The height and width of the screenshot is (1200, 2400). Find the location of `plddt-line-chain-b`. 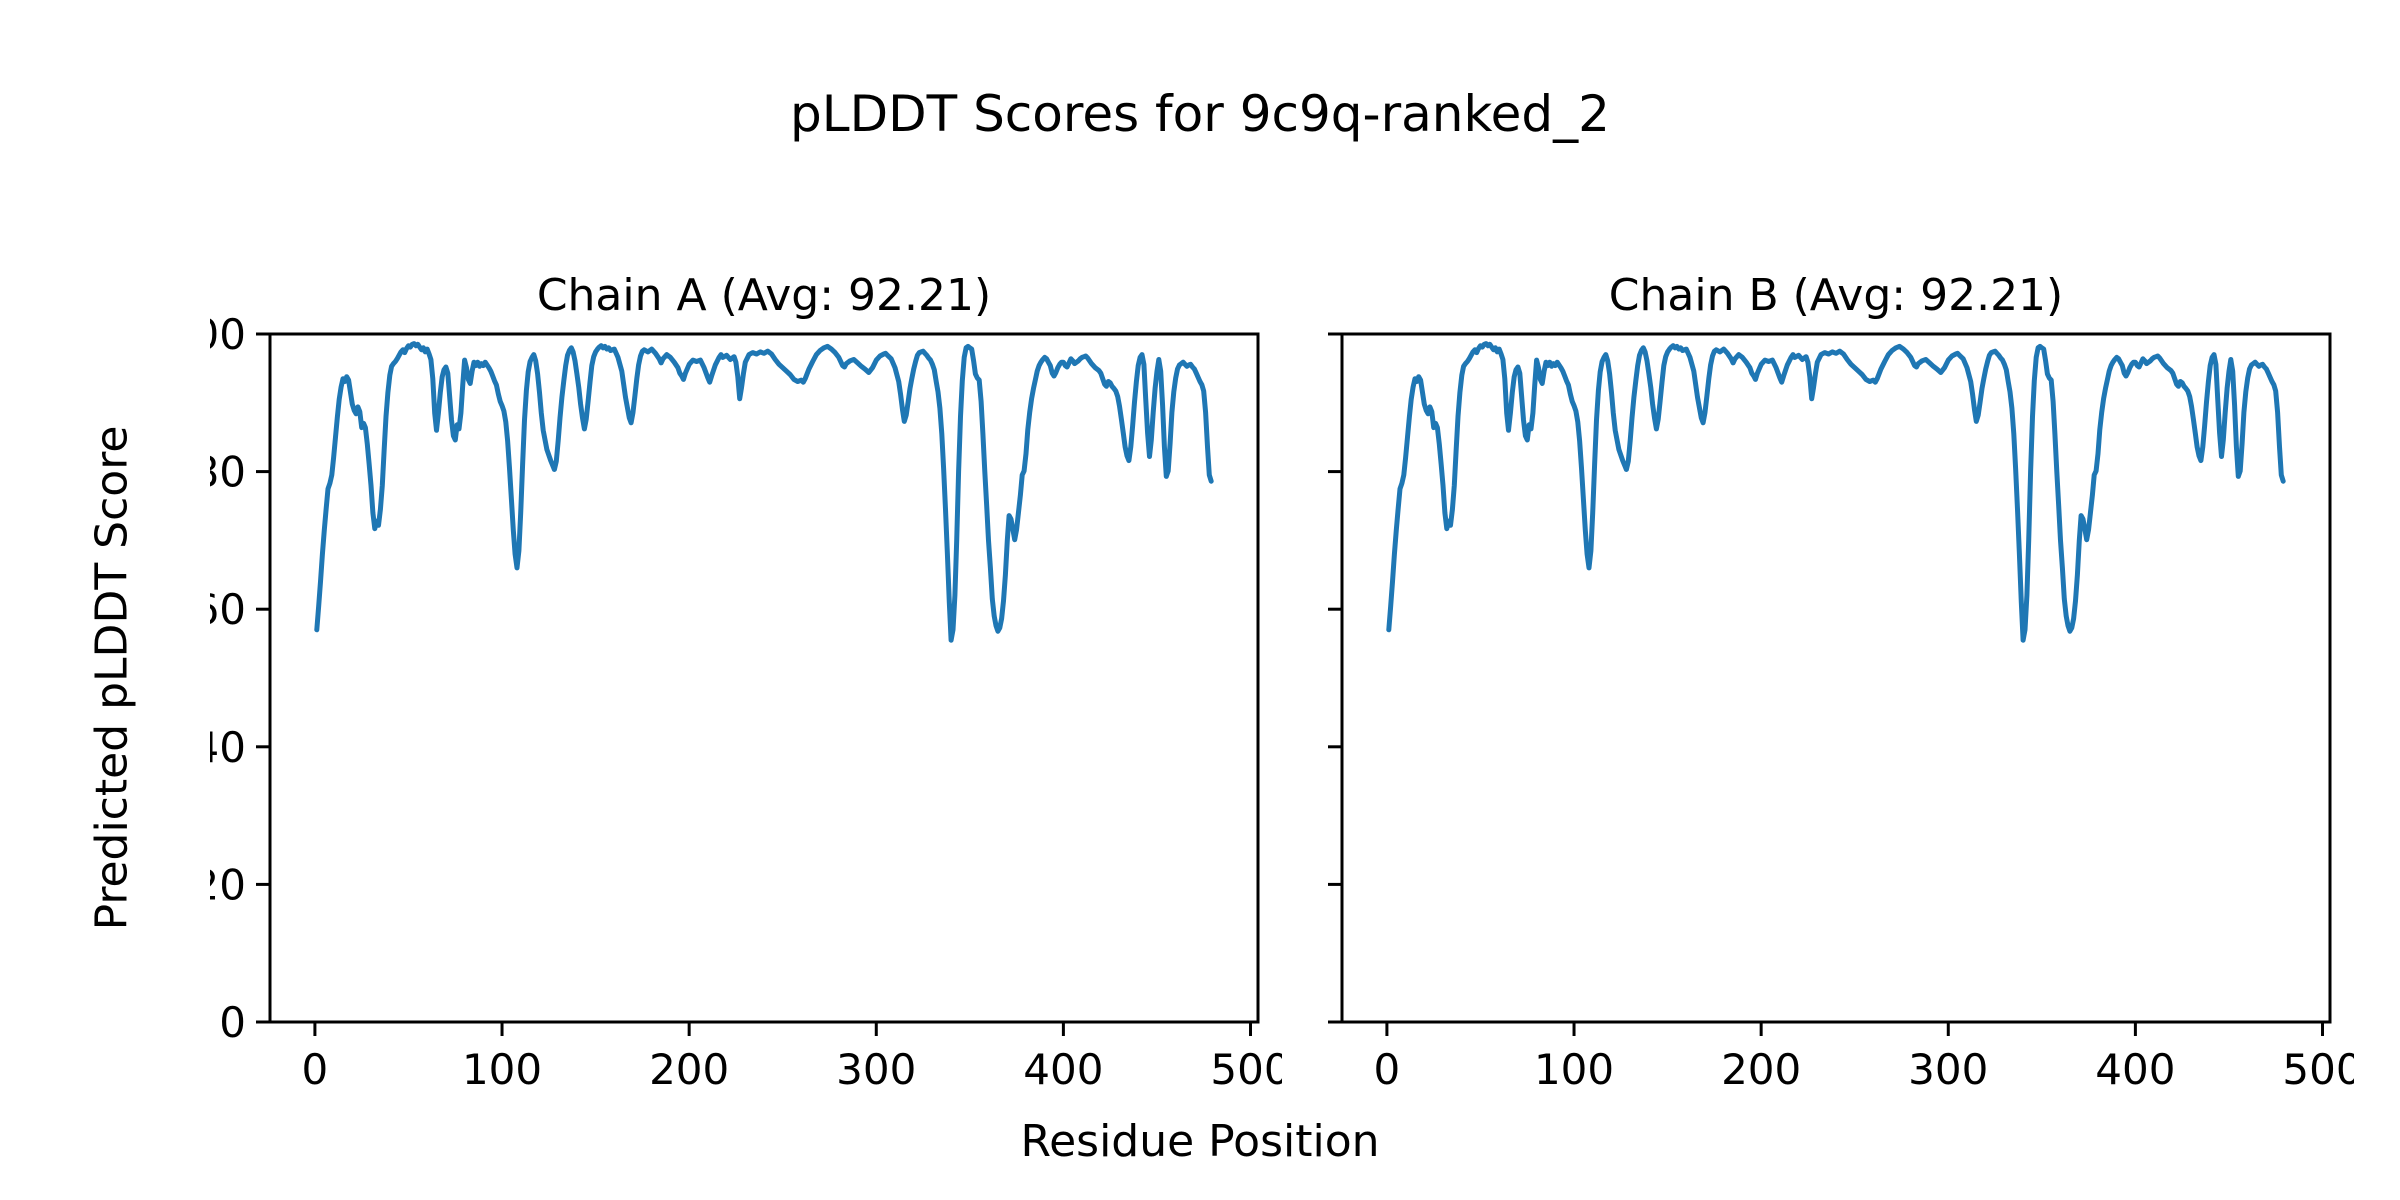

plddt-line-chain-b is located at coordinates (1836, 492).